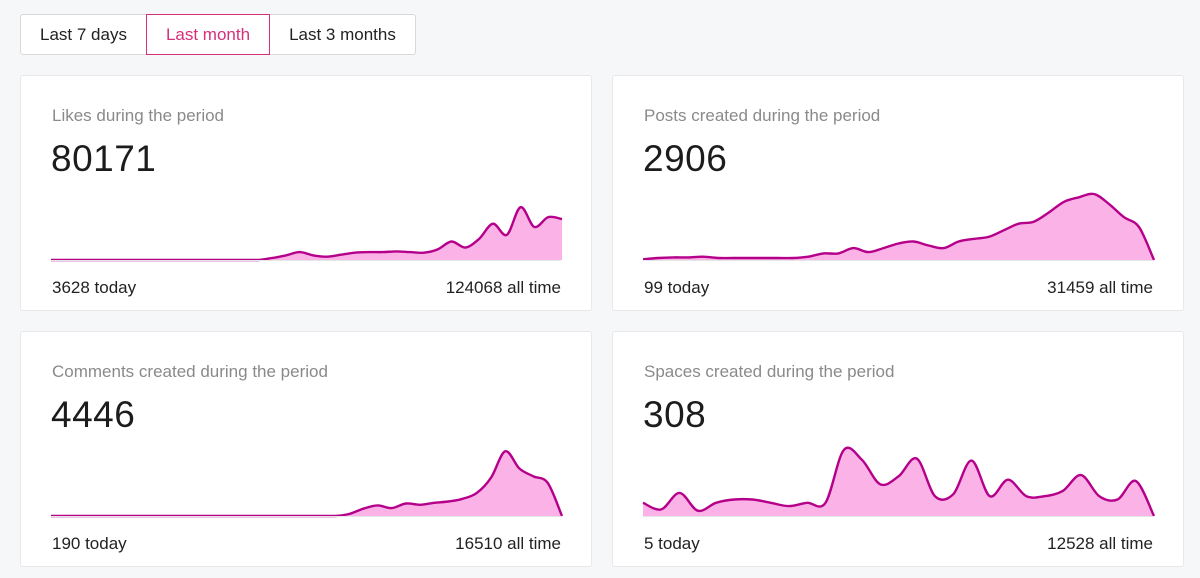 The width and height of the screenshot is (1200, 578). I want to click on card-title: Likes during the period, so click(138, 115).